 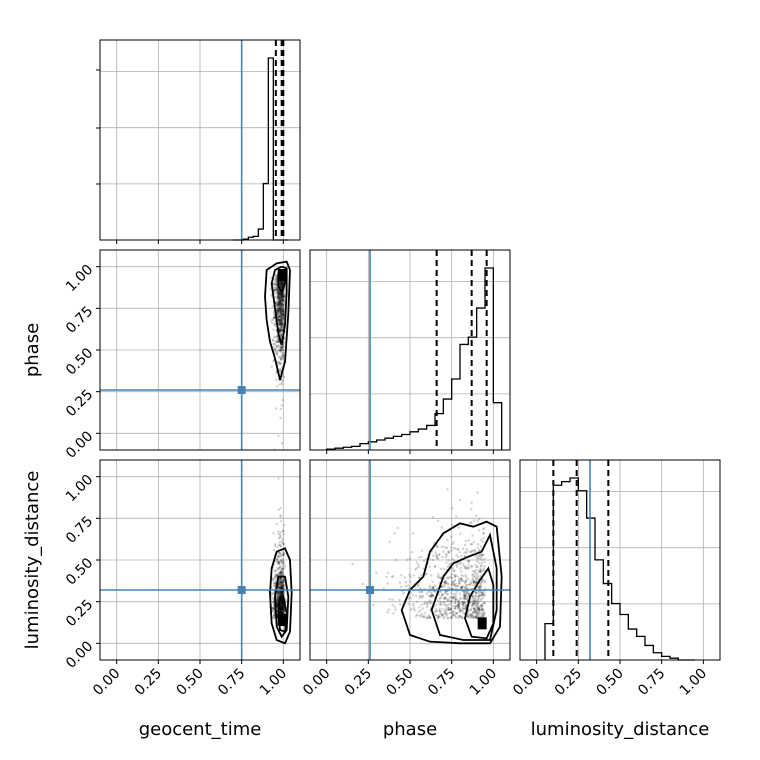 I want to click on x-tick-label: 1.00, so click(x=273, y=682).